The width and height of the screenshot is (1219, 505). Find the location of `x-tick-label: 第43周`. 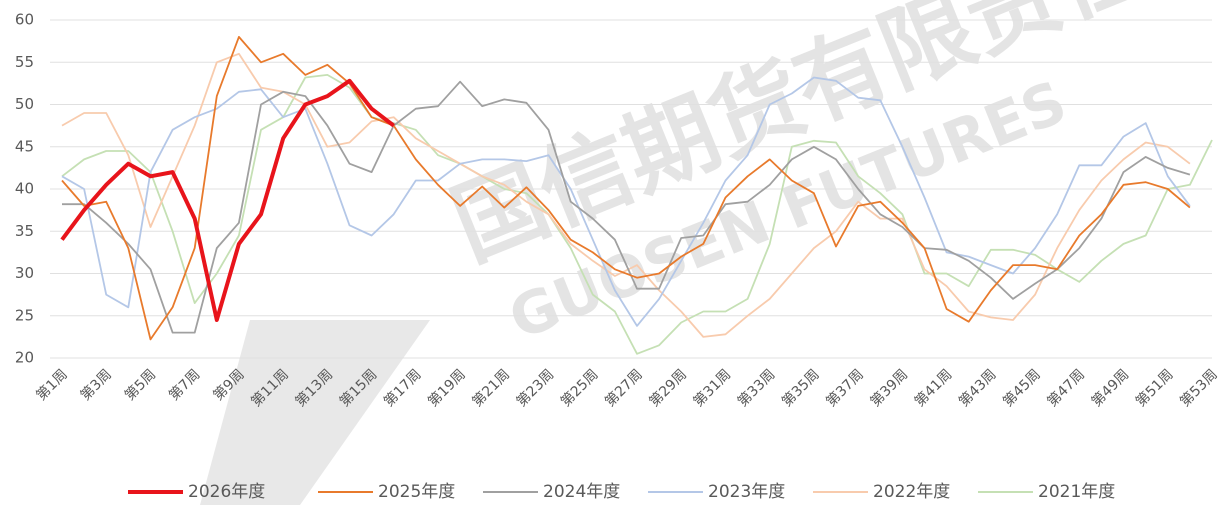

x-tick-label: 第43周 is located at coordinates (977, 388).